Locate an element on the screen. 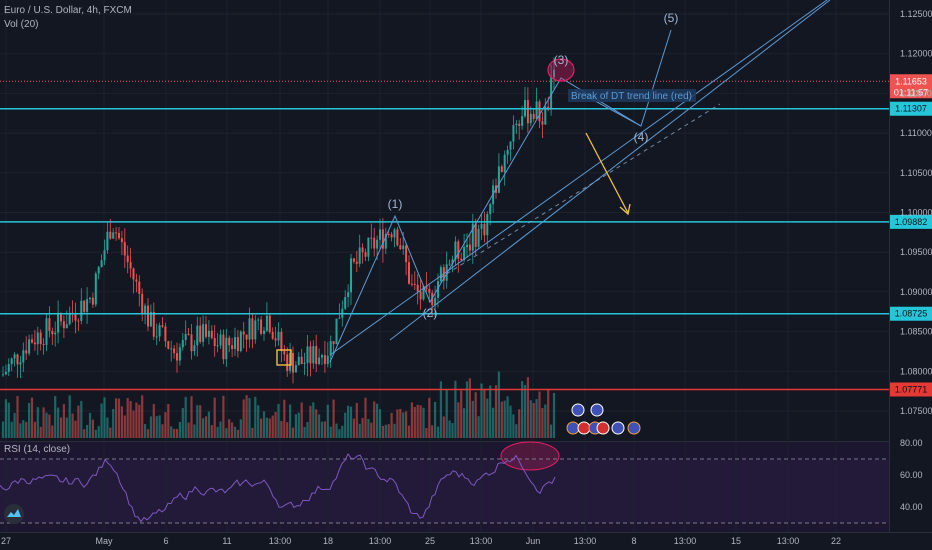 This screenshot has height=550, width=932. time-tick-label: 25 is located at coordinates (430, 541).